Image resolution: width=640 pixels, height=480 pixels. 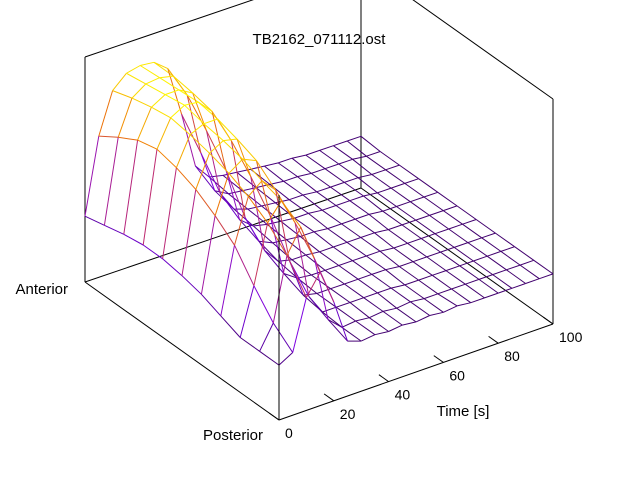 I want to click on x-axis-label: Time [s], so click(x=463, y=411).